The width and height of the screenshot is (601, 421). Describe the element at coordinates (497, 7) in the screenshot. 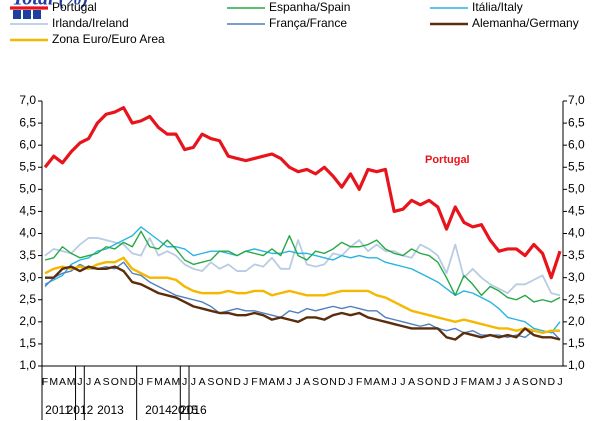

I see `legend-label: Itália/Italy` at that location.